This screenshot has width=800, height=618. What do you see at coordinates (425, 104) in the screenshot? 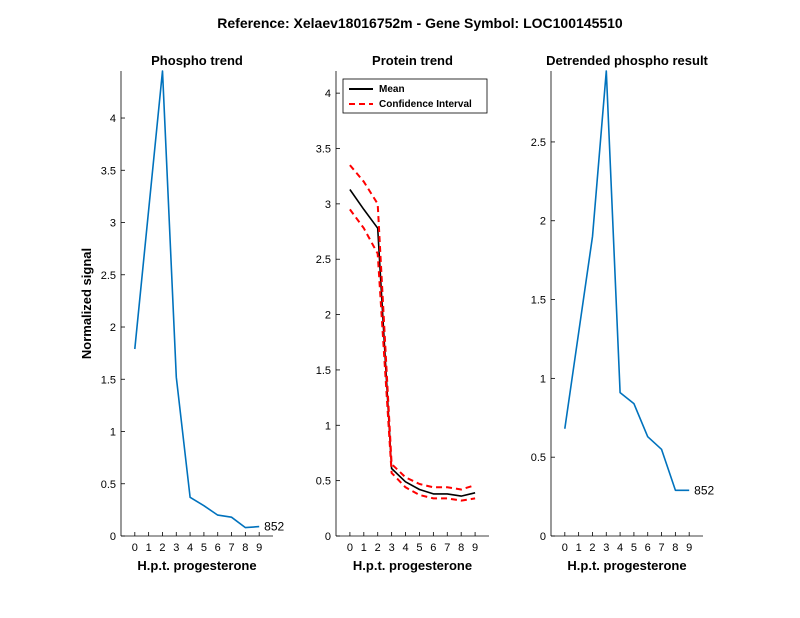
I see `legend-entry-ci: Confidence Interval` at bounding box center [425, 104].